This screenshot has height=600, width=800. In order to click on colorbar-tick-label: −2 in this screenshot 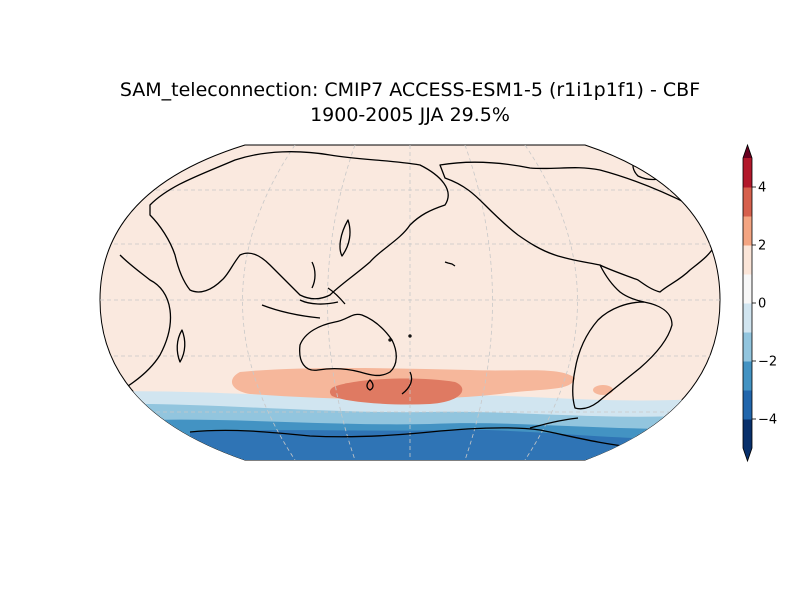, I will do `click(767, 362)`.